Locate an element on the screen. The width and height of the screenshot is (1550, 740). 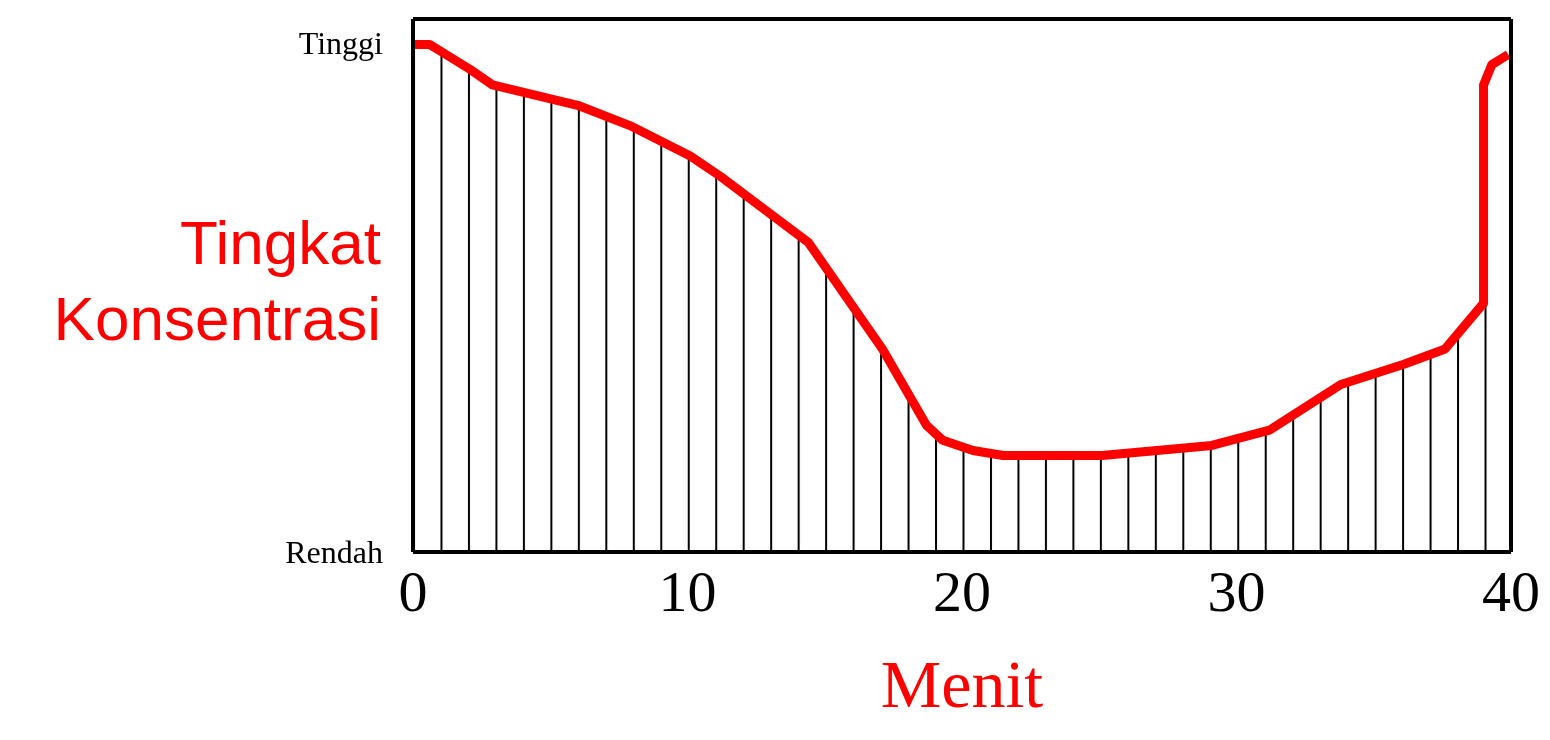
text: Tinggi is located at coordinates (340, 43).